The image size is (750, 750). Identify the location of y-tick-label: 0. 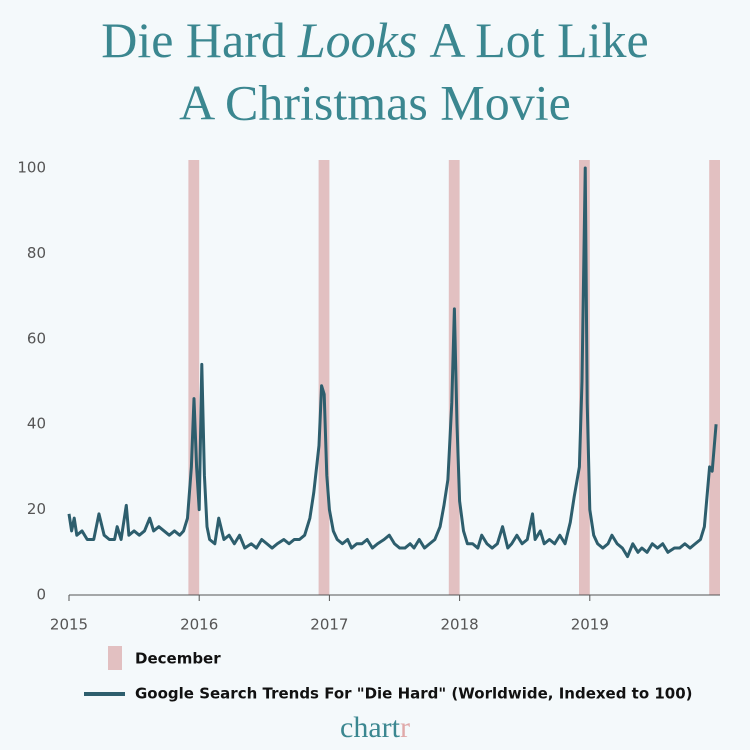
(41, 595).